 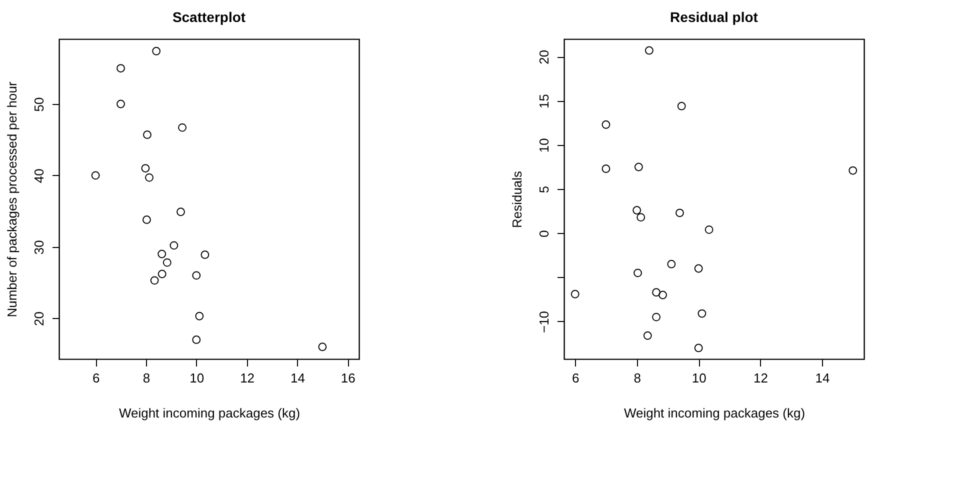 What do you see at coordinates (39, 247) in the screenshot?
I see `y-tick-label: 30` at bounding box center [39, 247].